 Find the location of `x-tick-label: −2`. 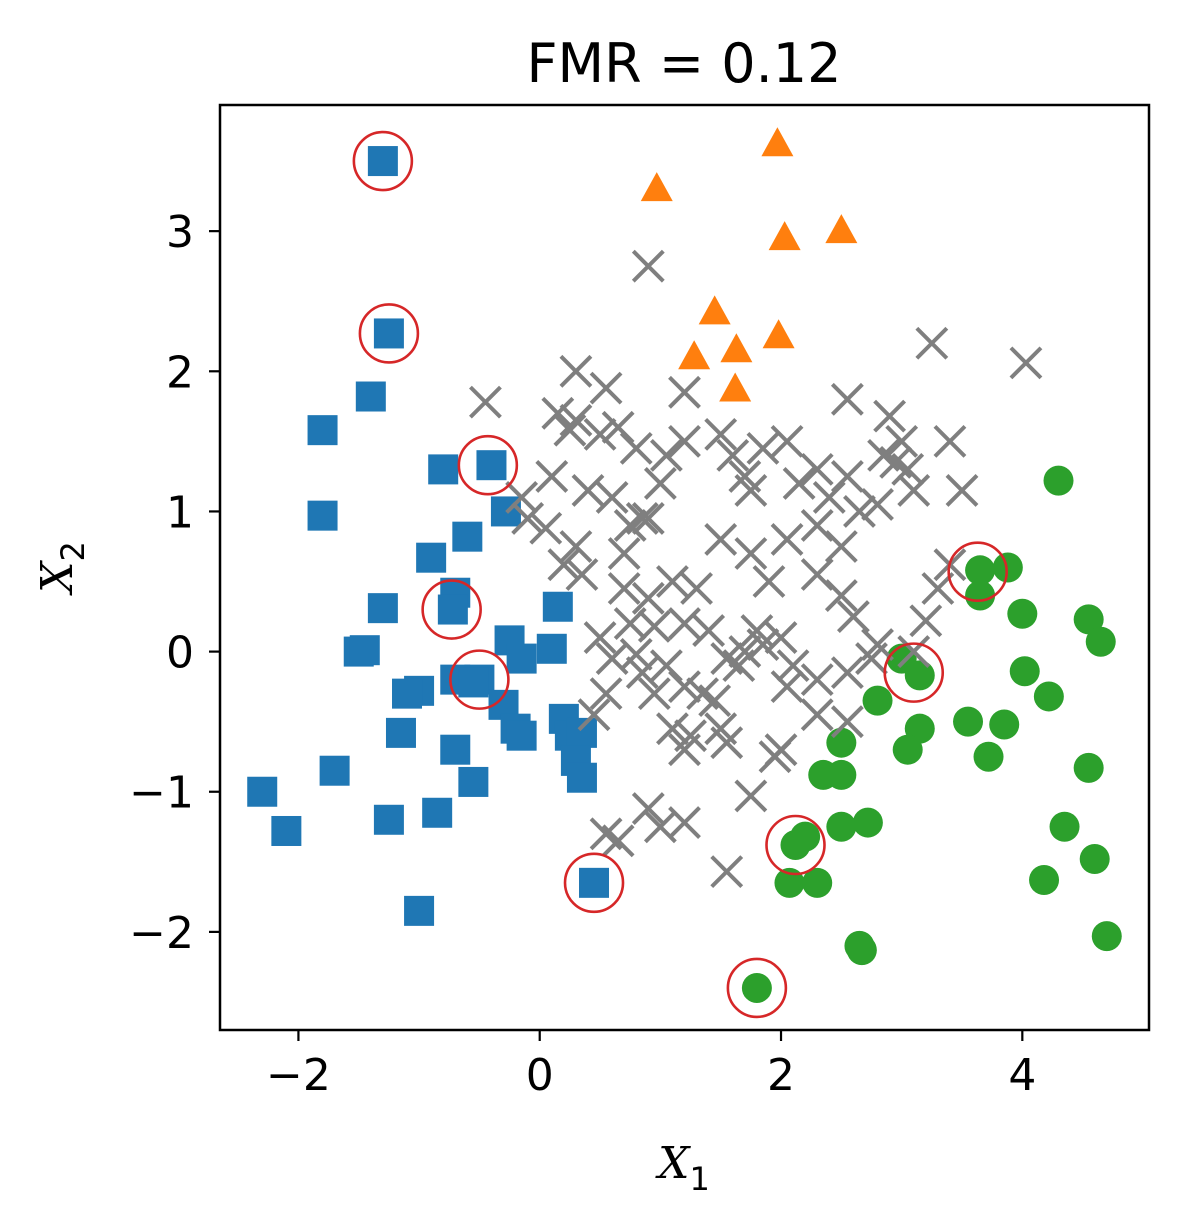

x-tick-label: −2 is located at coordinates (298, 1075).